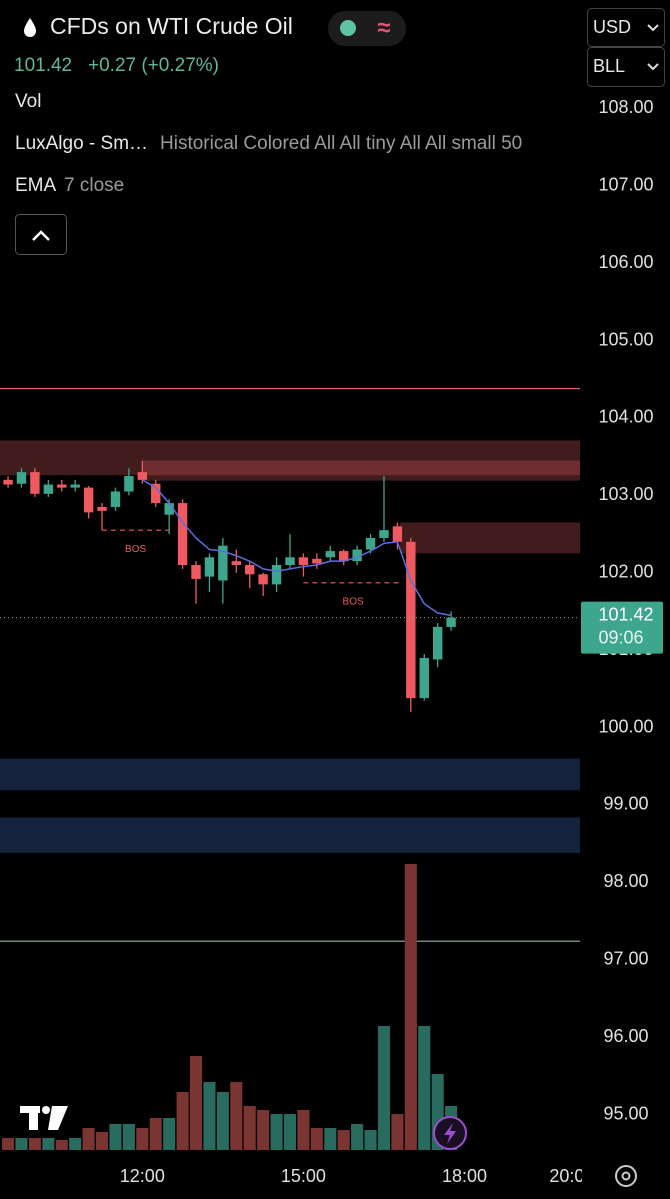  What do you see at coordinates (367, 28) in the screenshot?
I see `status-pill` at bounding box center [367, 28].